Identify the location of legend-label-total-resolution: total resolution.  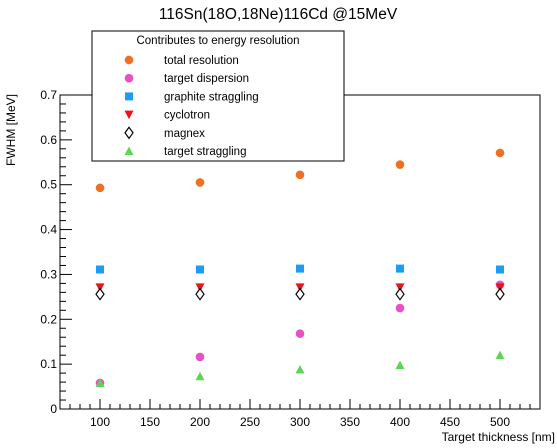
(201, 61).